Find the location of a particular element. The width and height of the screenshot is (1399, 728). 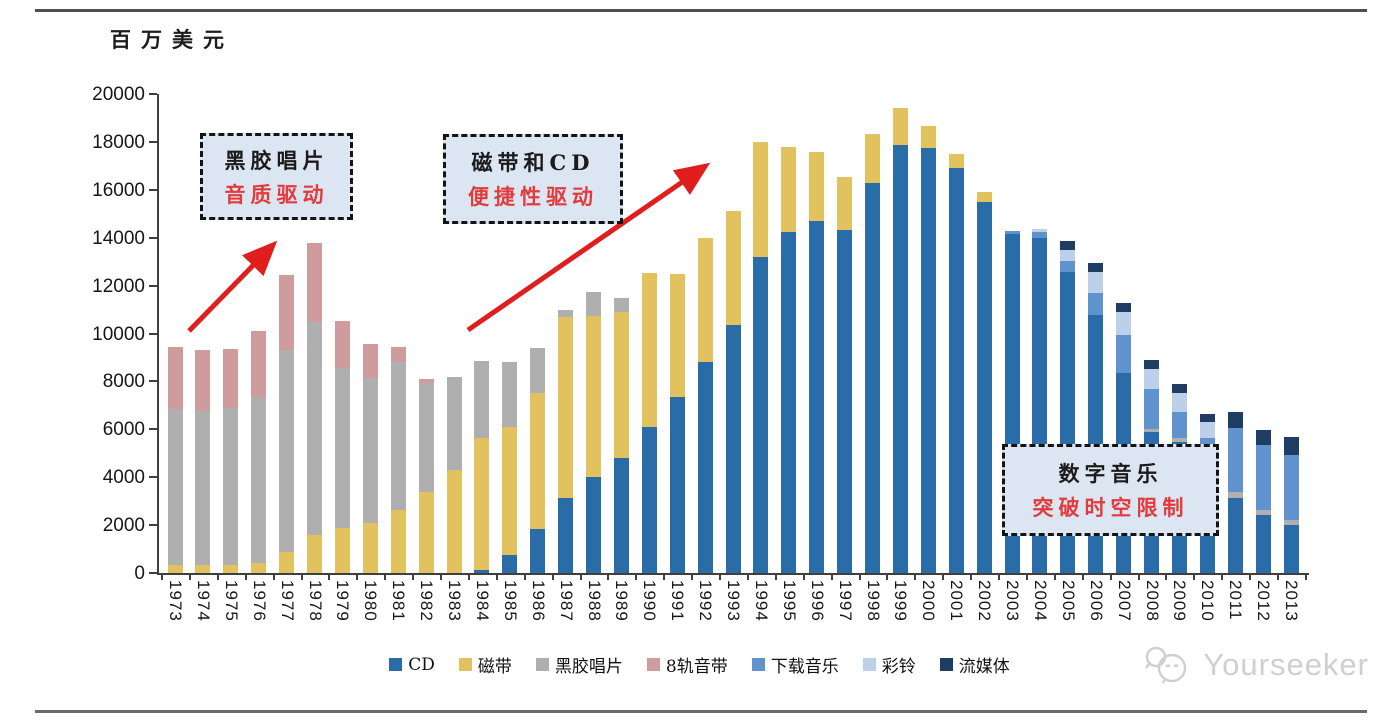

x-label-1973: 1973 is located at coordinates (175, 601).